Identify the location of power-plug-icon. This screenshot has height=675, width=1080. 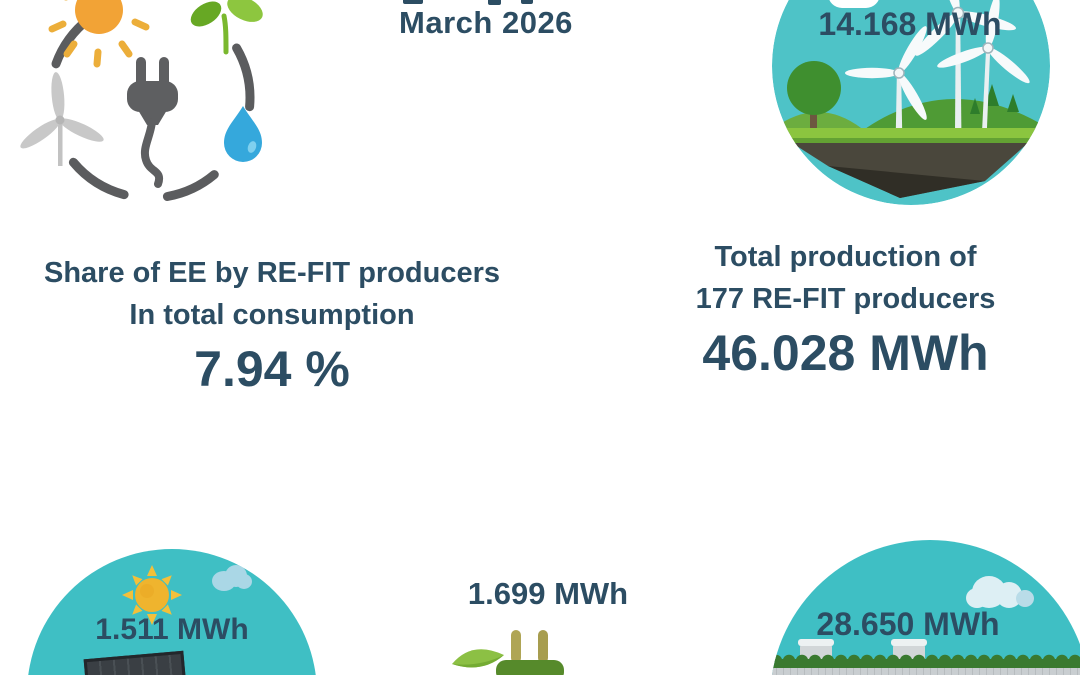
(152, 122).